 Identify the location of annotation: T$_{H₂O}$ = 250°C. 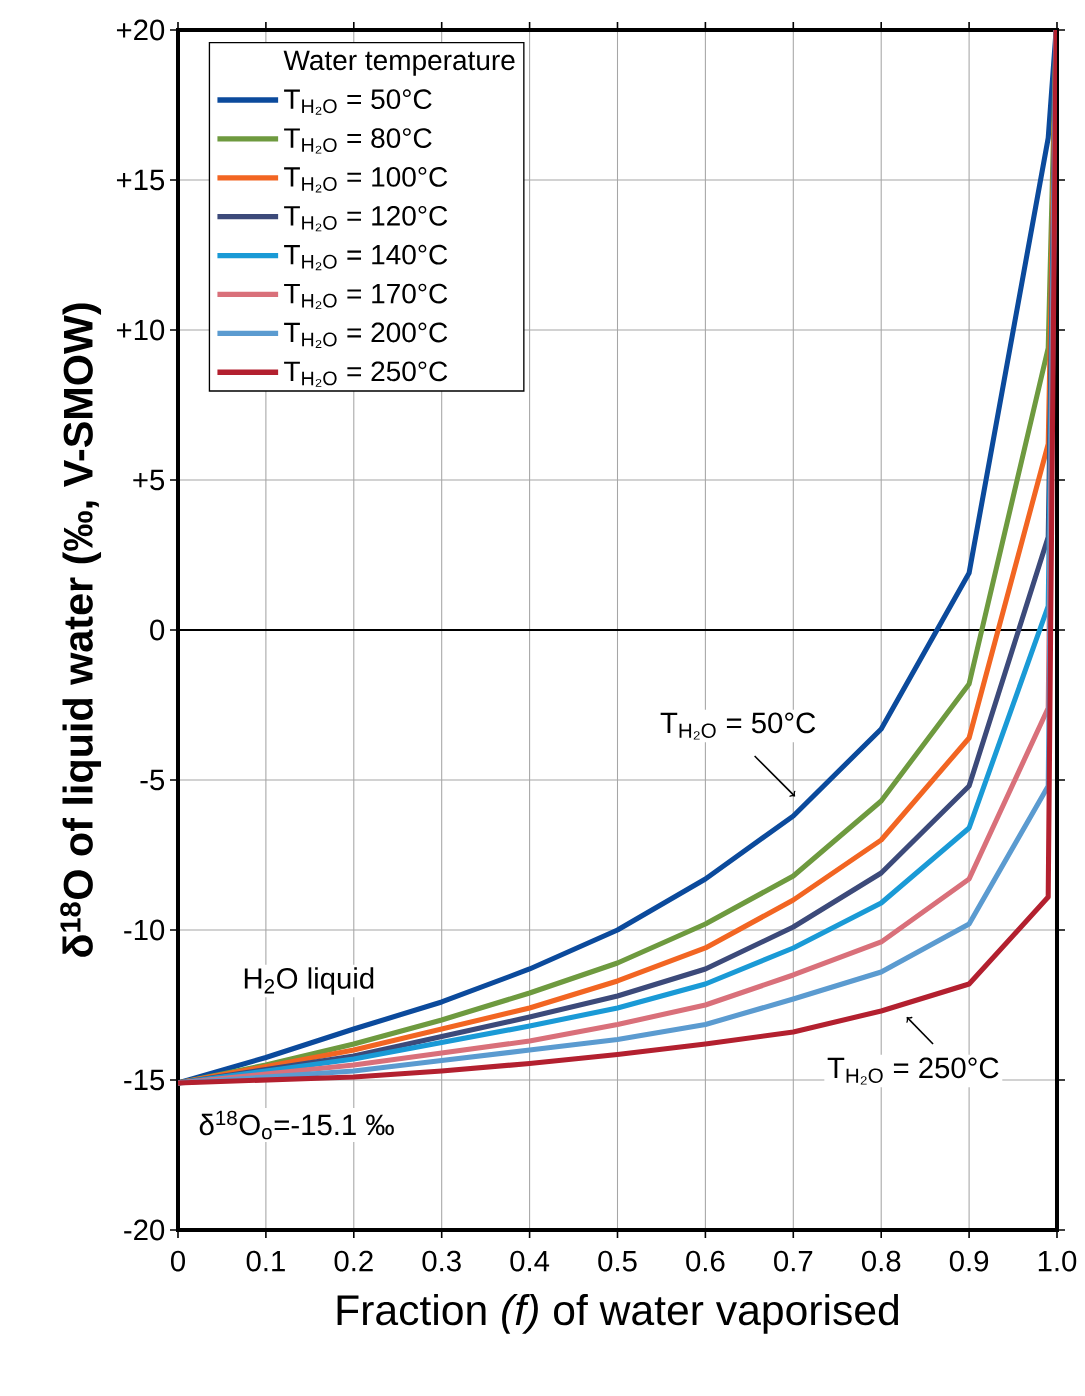
(913, 1071).